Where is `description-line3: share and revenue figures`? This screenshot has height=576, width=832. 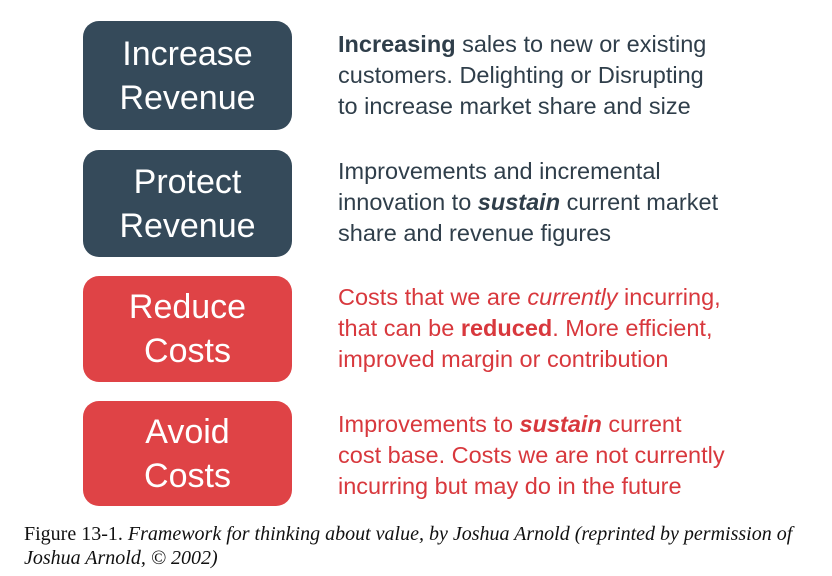
description-line3: share and revenue figures is located at coordinates (475, 233).